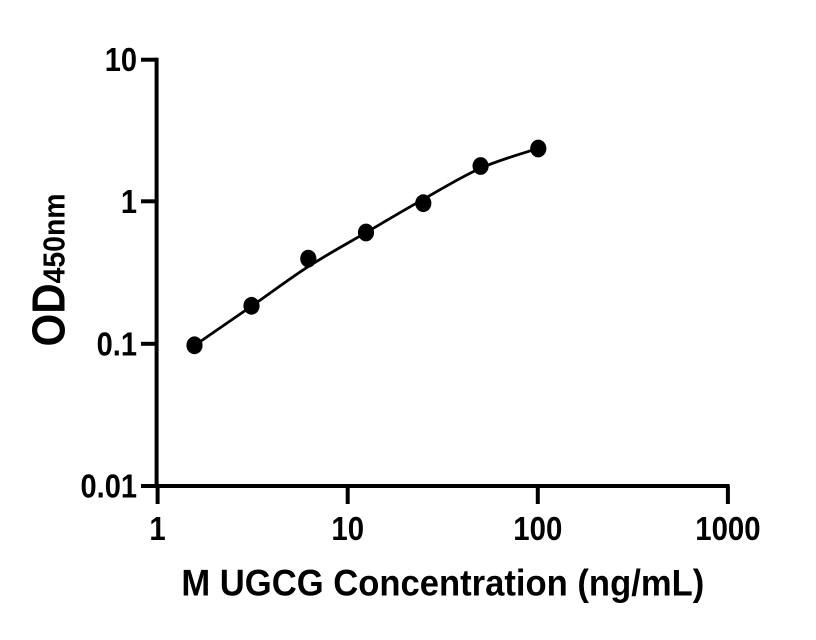 Image resolution: width=816 pixels, height=640 pixels. Describe the element at coordinates (537, 528) in the screenshot. I see `svg-text: 100` at that location.